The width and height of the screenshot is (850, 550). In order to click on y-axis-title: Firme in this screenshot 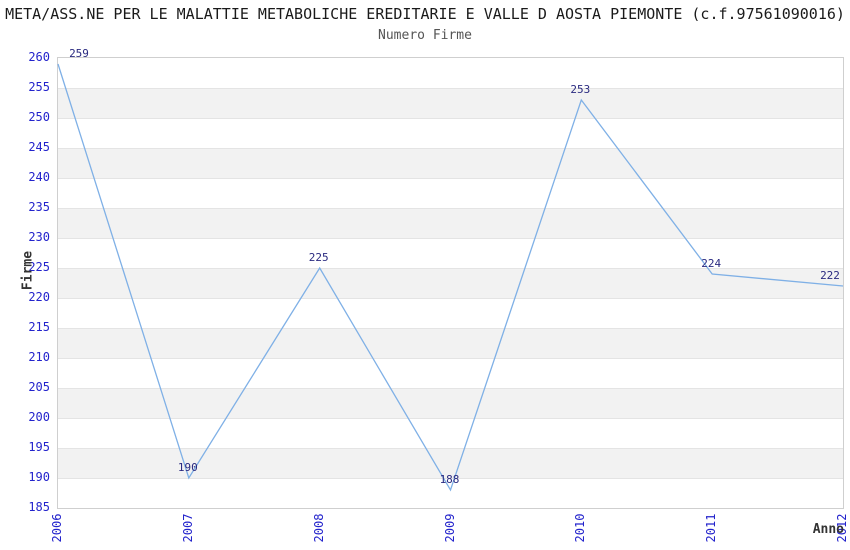, I will do `click(28, 270)`.